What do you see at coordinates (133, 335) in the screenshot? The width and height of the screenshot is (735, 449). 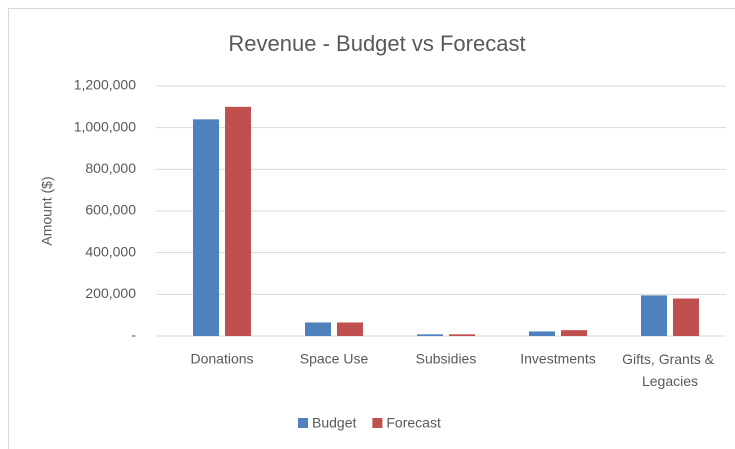 I see `y-tick-label: -` at bounding box center [133, 335].